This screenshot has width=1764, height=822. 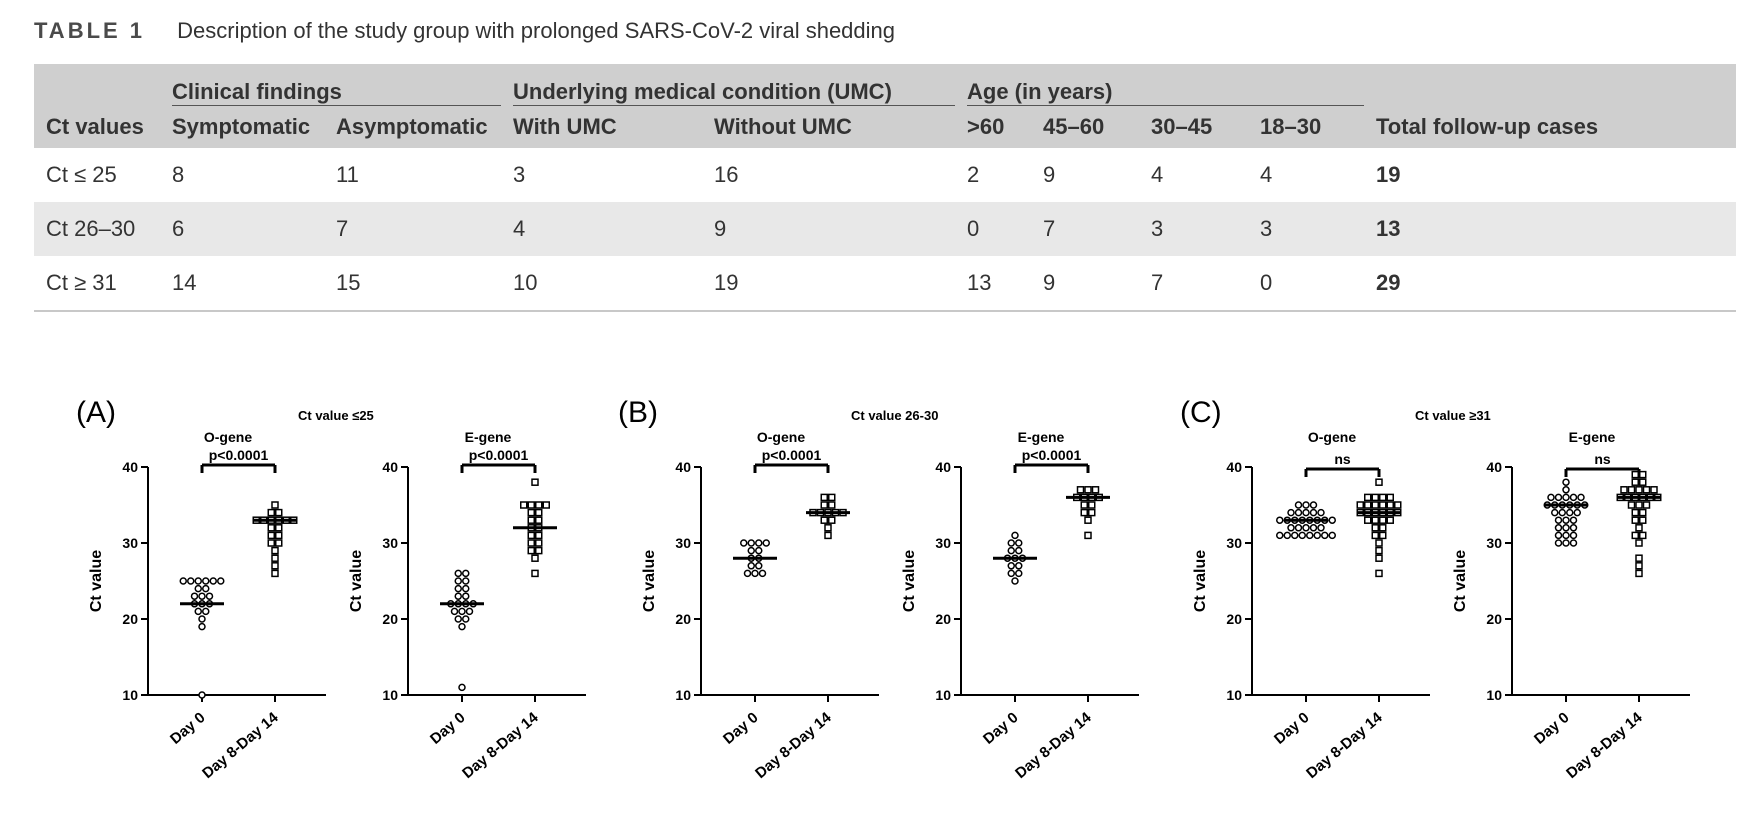 I want to click on column-header: Ct values, so click(x=95, y=126).